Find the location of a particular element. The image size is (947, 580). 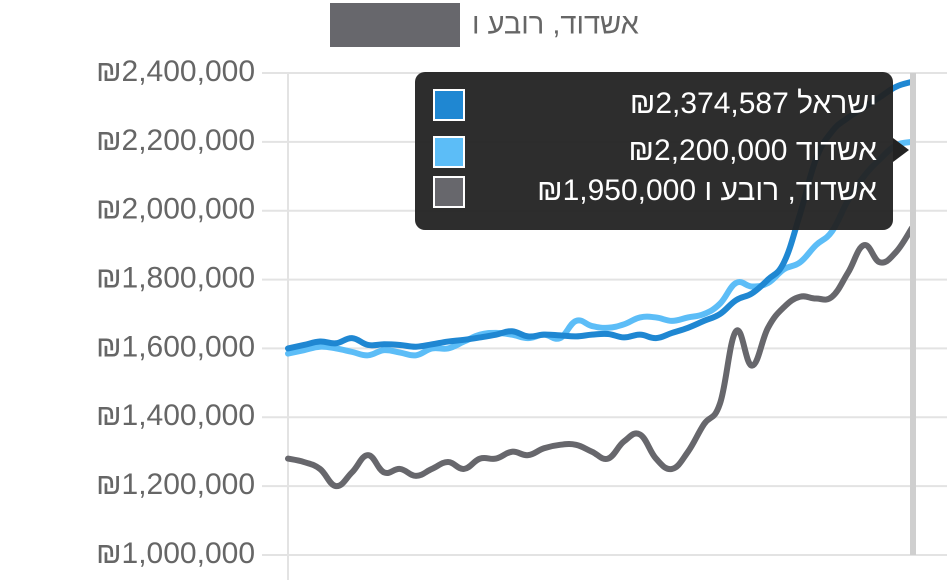

y-tick-label: ₪1,000,000 is located at coordinates (175, 553).